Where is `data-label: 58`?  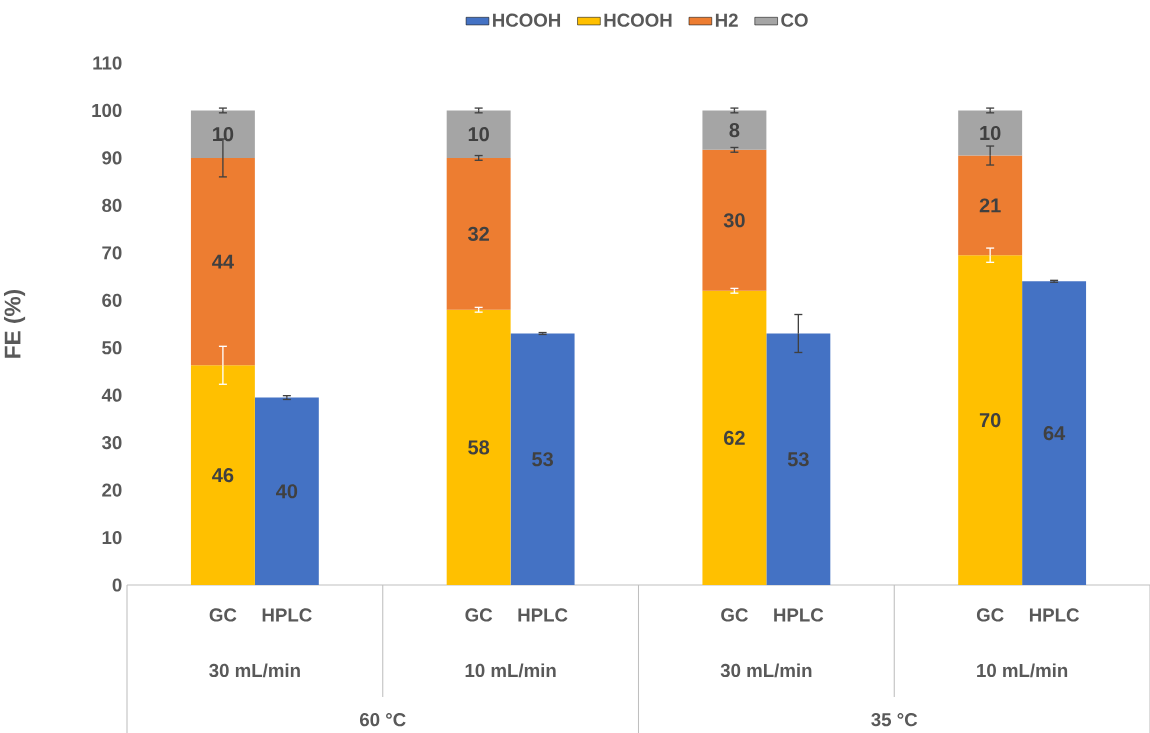
data-label: 58 is located at coordinates (479, 447).